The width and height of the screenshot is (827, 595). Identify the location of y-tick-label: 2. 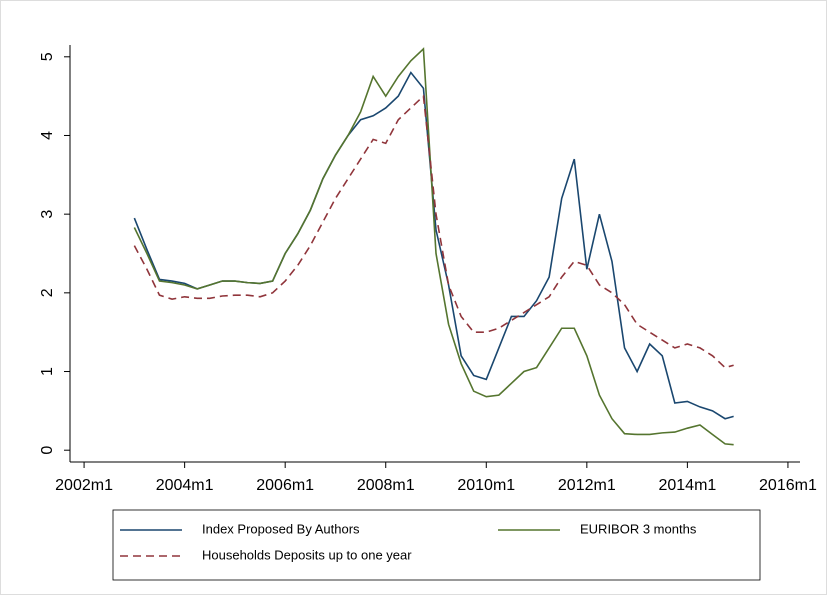
(47, 292).